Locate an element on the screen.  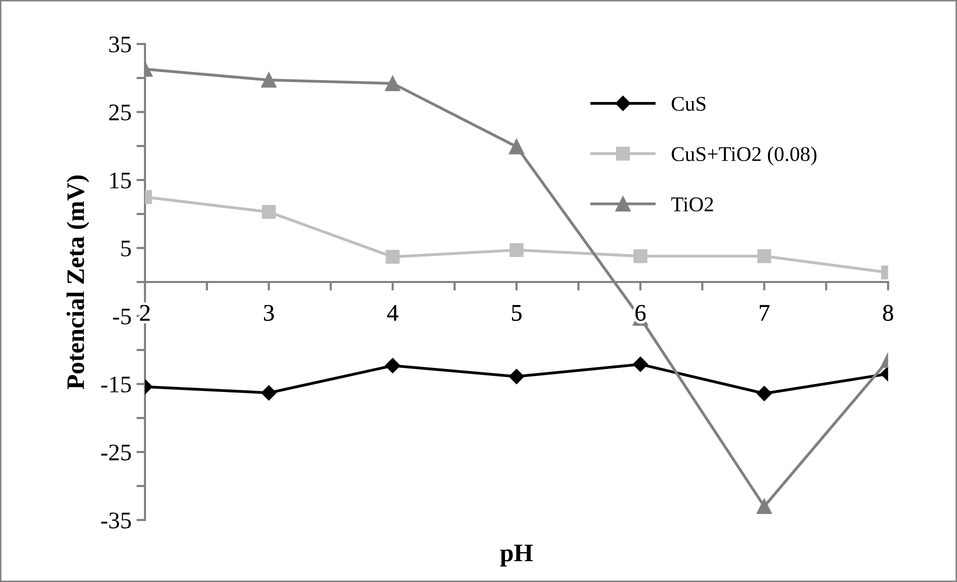
legend-label: CuS is located at coordinates (689, 103).